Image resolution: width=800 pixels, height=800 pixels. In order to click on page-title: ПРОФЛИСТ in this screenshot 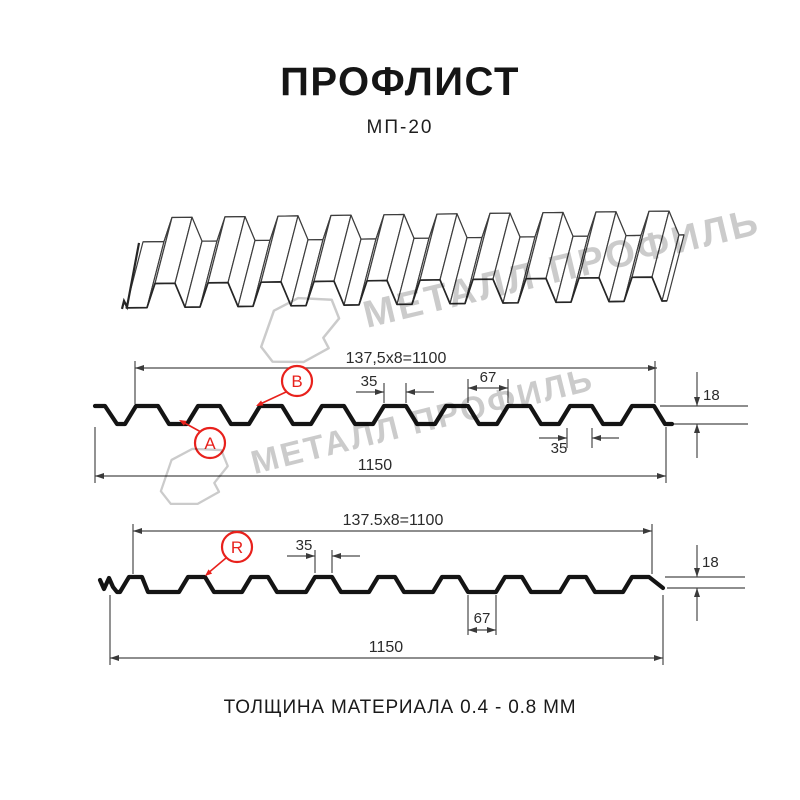, I will do `click(400, 82)`.